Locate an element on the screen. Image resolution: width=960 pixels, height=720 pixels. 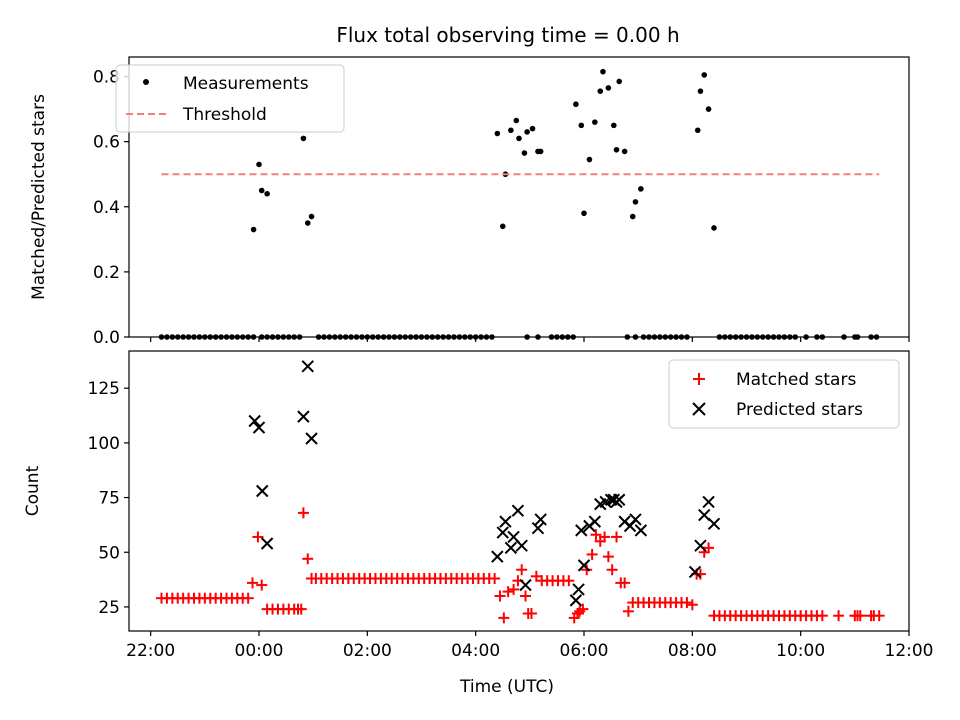
bottom-legend: Matched stars Predicted stars is located at coordinates (784, 394).